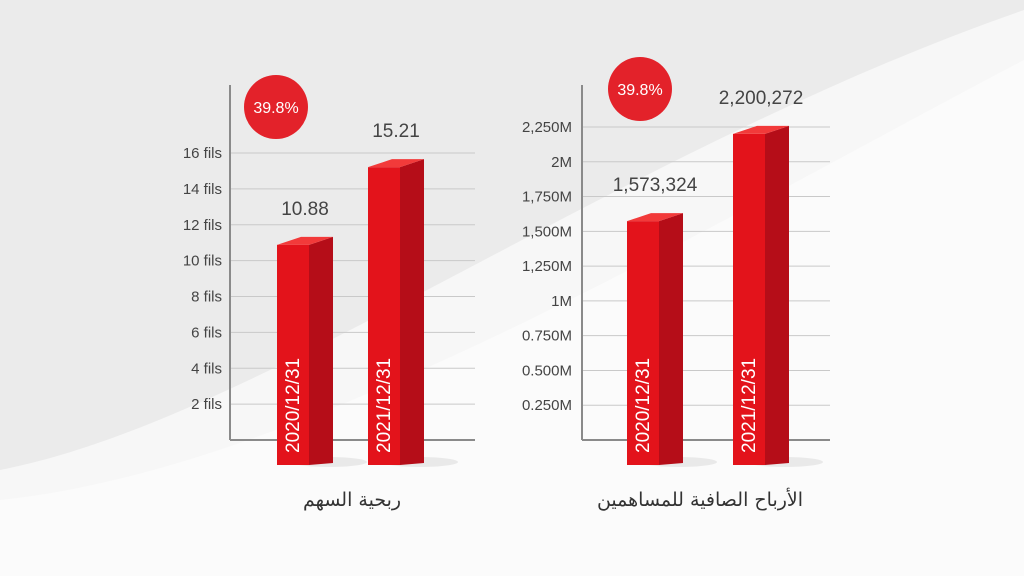 The width and height of the screenshot is (1024, 576). What do you see at coordinates (547, 197) in the screenshot?
I see `y-tick-label: 1,750M` at bounding box center [547, 197].